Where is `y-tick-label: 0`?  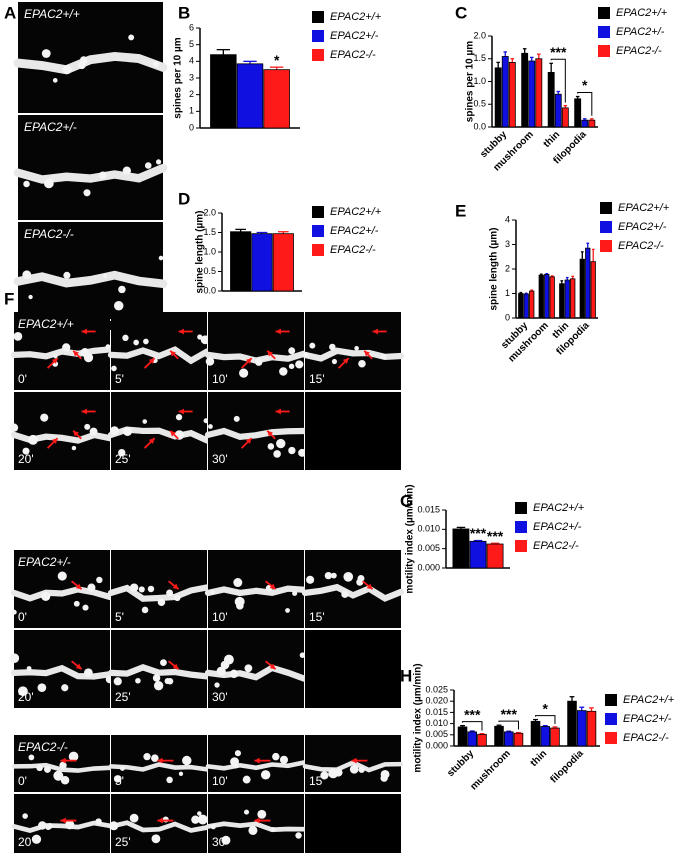 y-tick-label: 0 is located at coordinates (191, 127).